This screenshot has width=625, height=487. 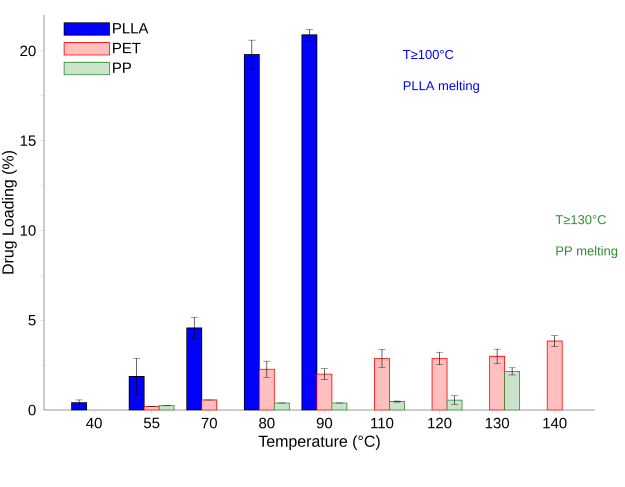 I want to click on x-tick-label: 40, so click(x=94, y=423).